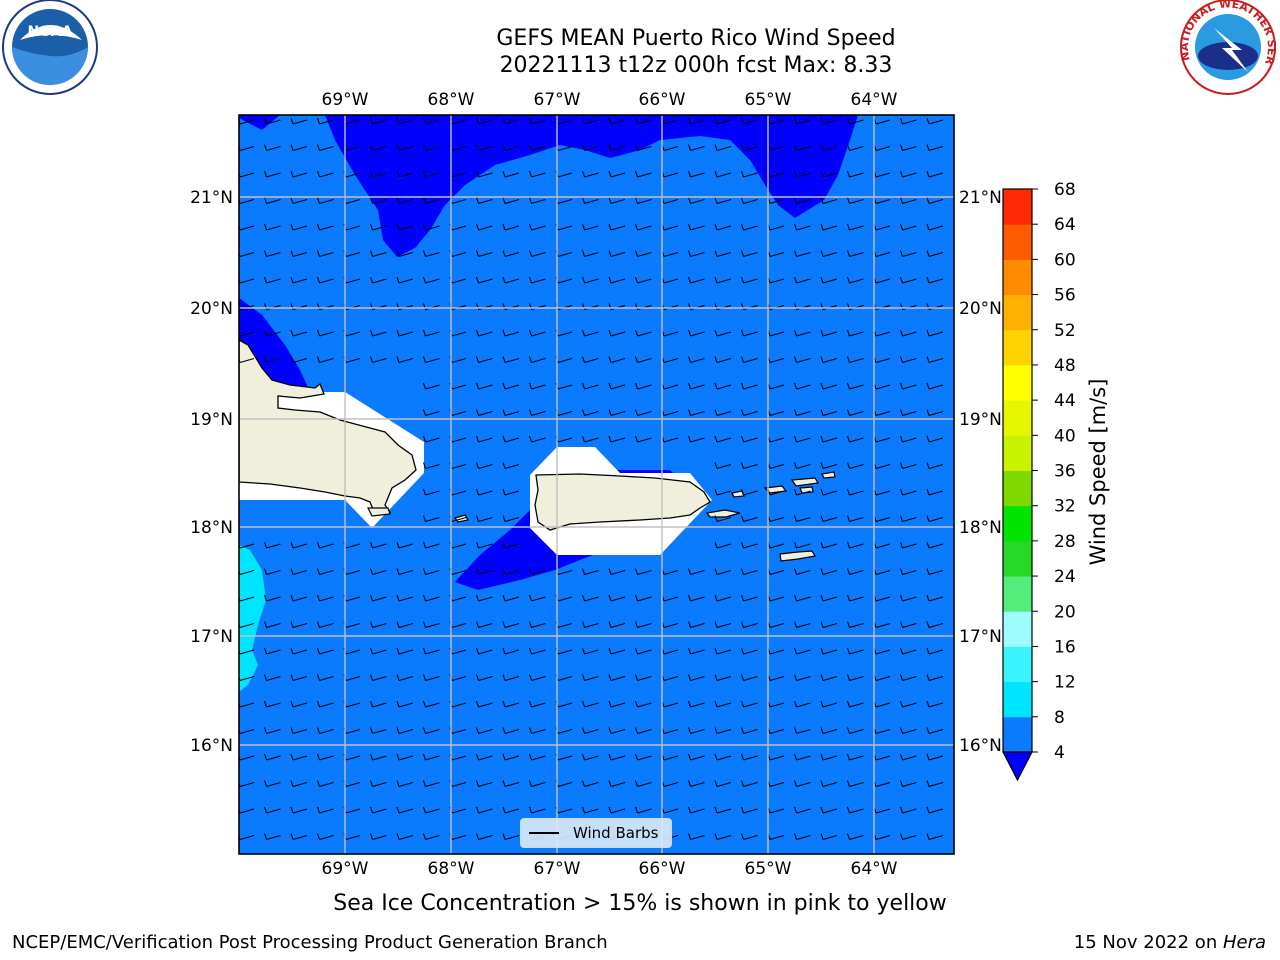  Describe the element at coordinates (768, 100) in the screenshot. I see `lon-label-top: 65°W` at that location.